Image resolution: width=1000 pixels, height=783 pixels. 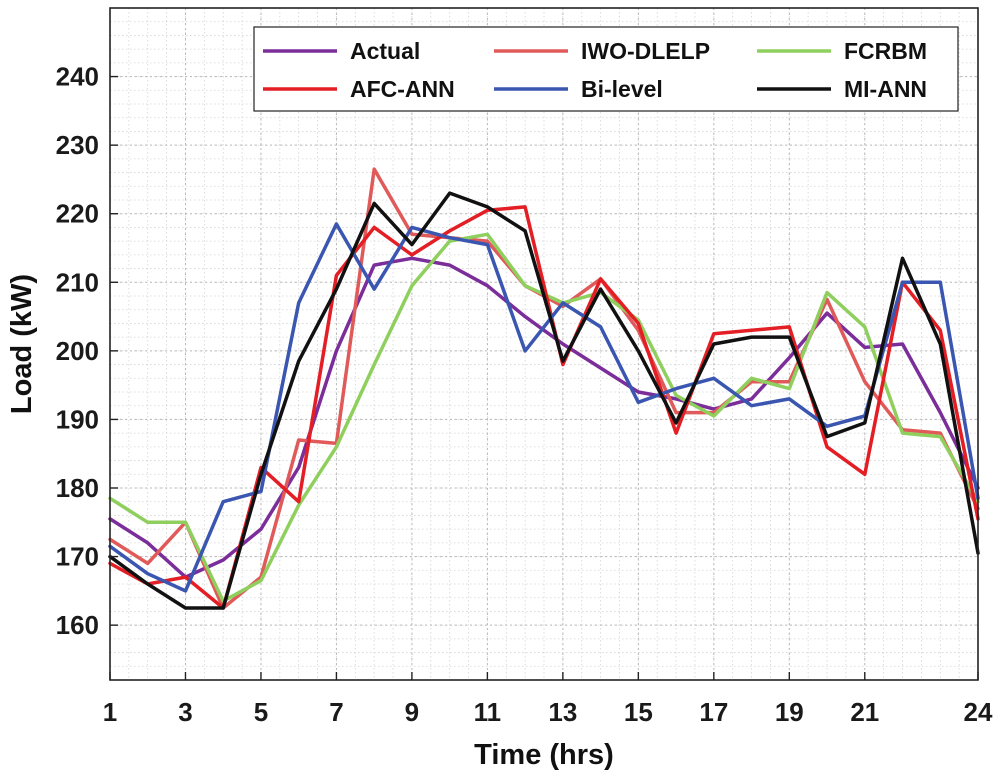 What do you see at coordinates (885, 89) in the screenshot?
I see `legend-label-mi-ann: MI-ANN` at bounding box center [885, 89].